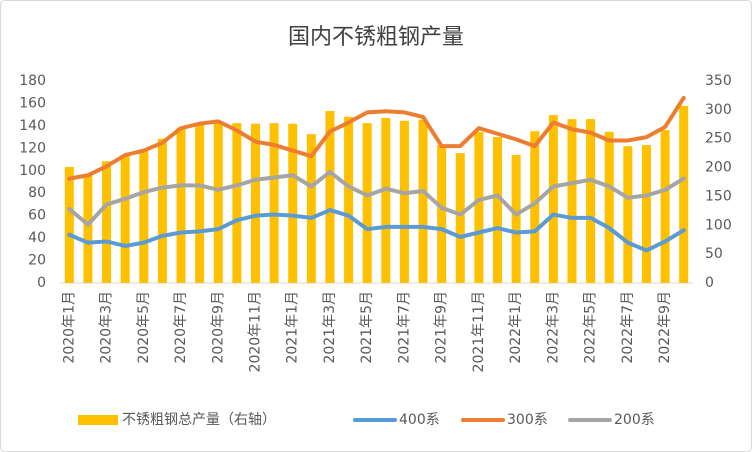  Describe the element at coordinates (718, 225) in the screenshot. I see `y2-tick-label: 100` at that location.